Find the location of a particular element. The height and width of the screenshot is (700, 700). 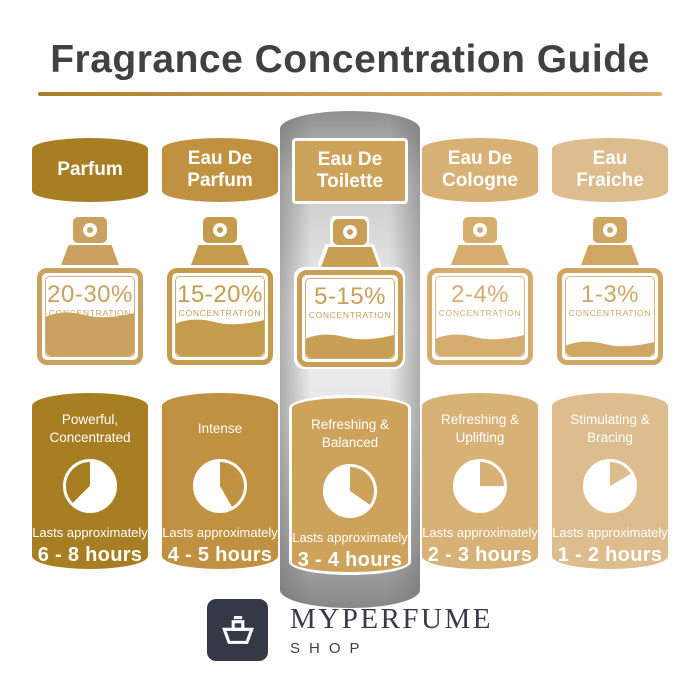

bottle-logo-glyph is located at coordinates (237, 630).